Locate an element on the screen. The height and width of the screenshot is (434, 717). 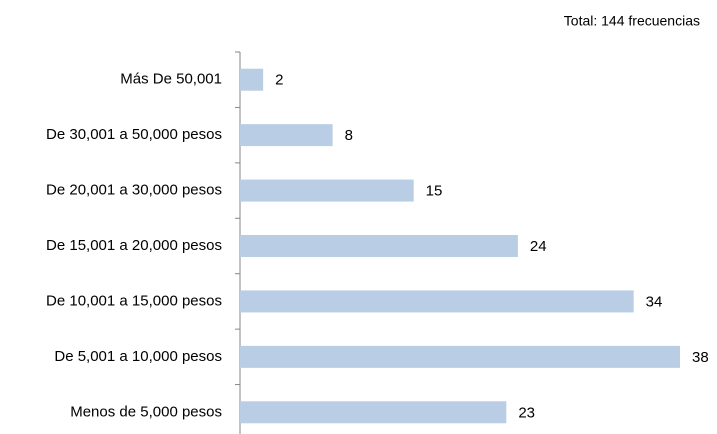
value-label: 23 is located at coordinates (526, 412).